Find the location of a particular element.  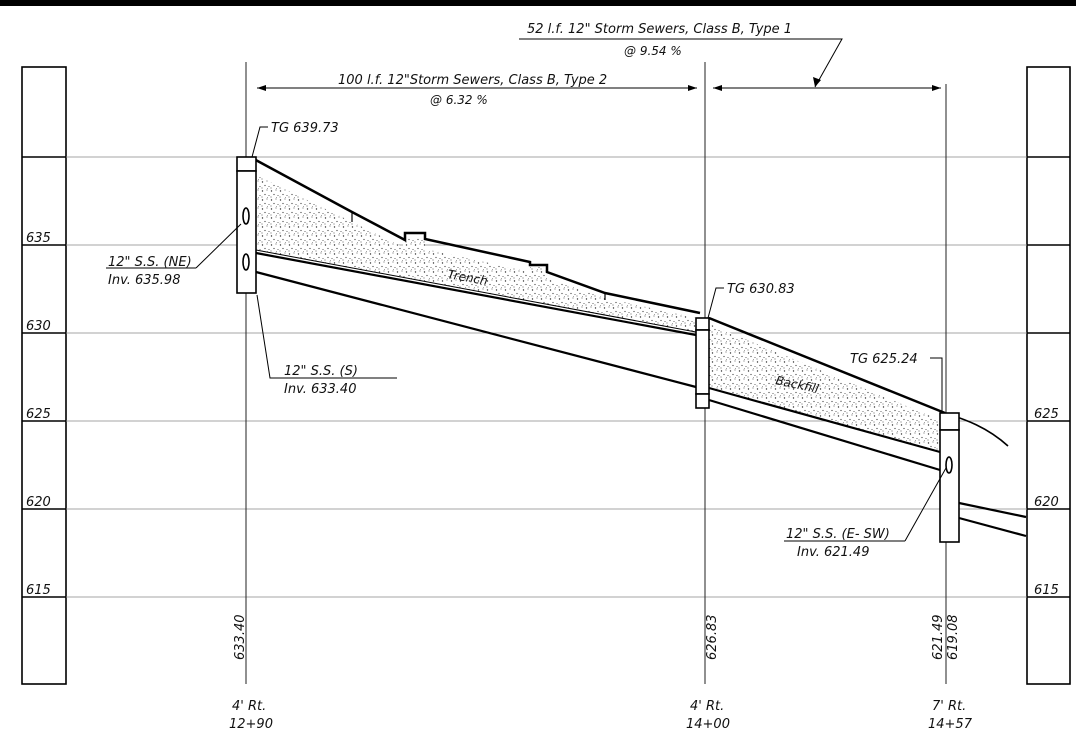

trench-notches is located at coordinates (478, 256).